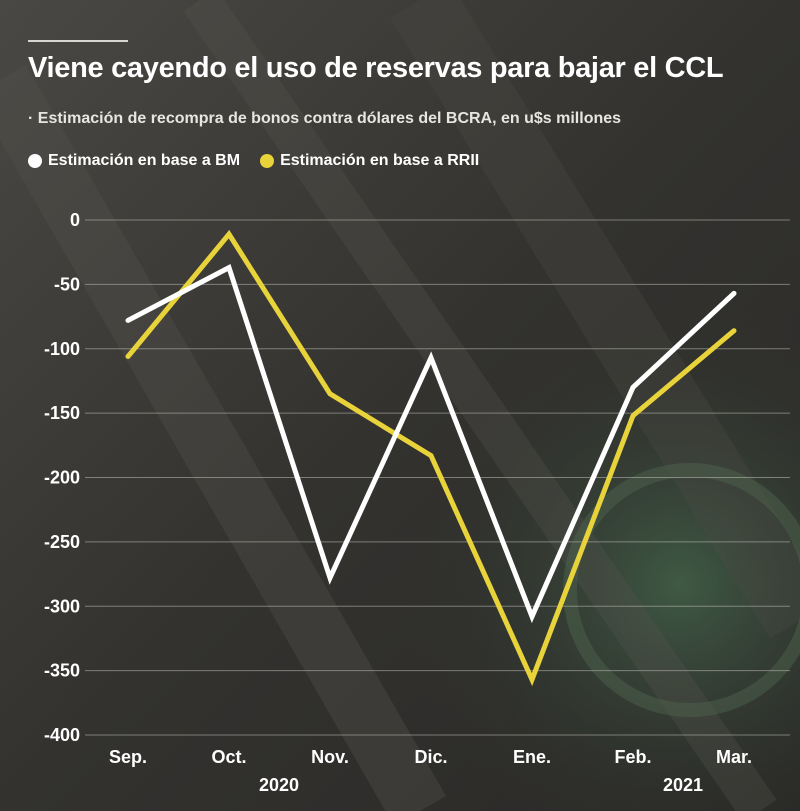  What do you see at coordinates (67, 284) in the screenshot?
I see `y-tick-label: -50` at bounding box center [67, 284].